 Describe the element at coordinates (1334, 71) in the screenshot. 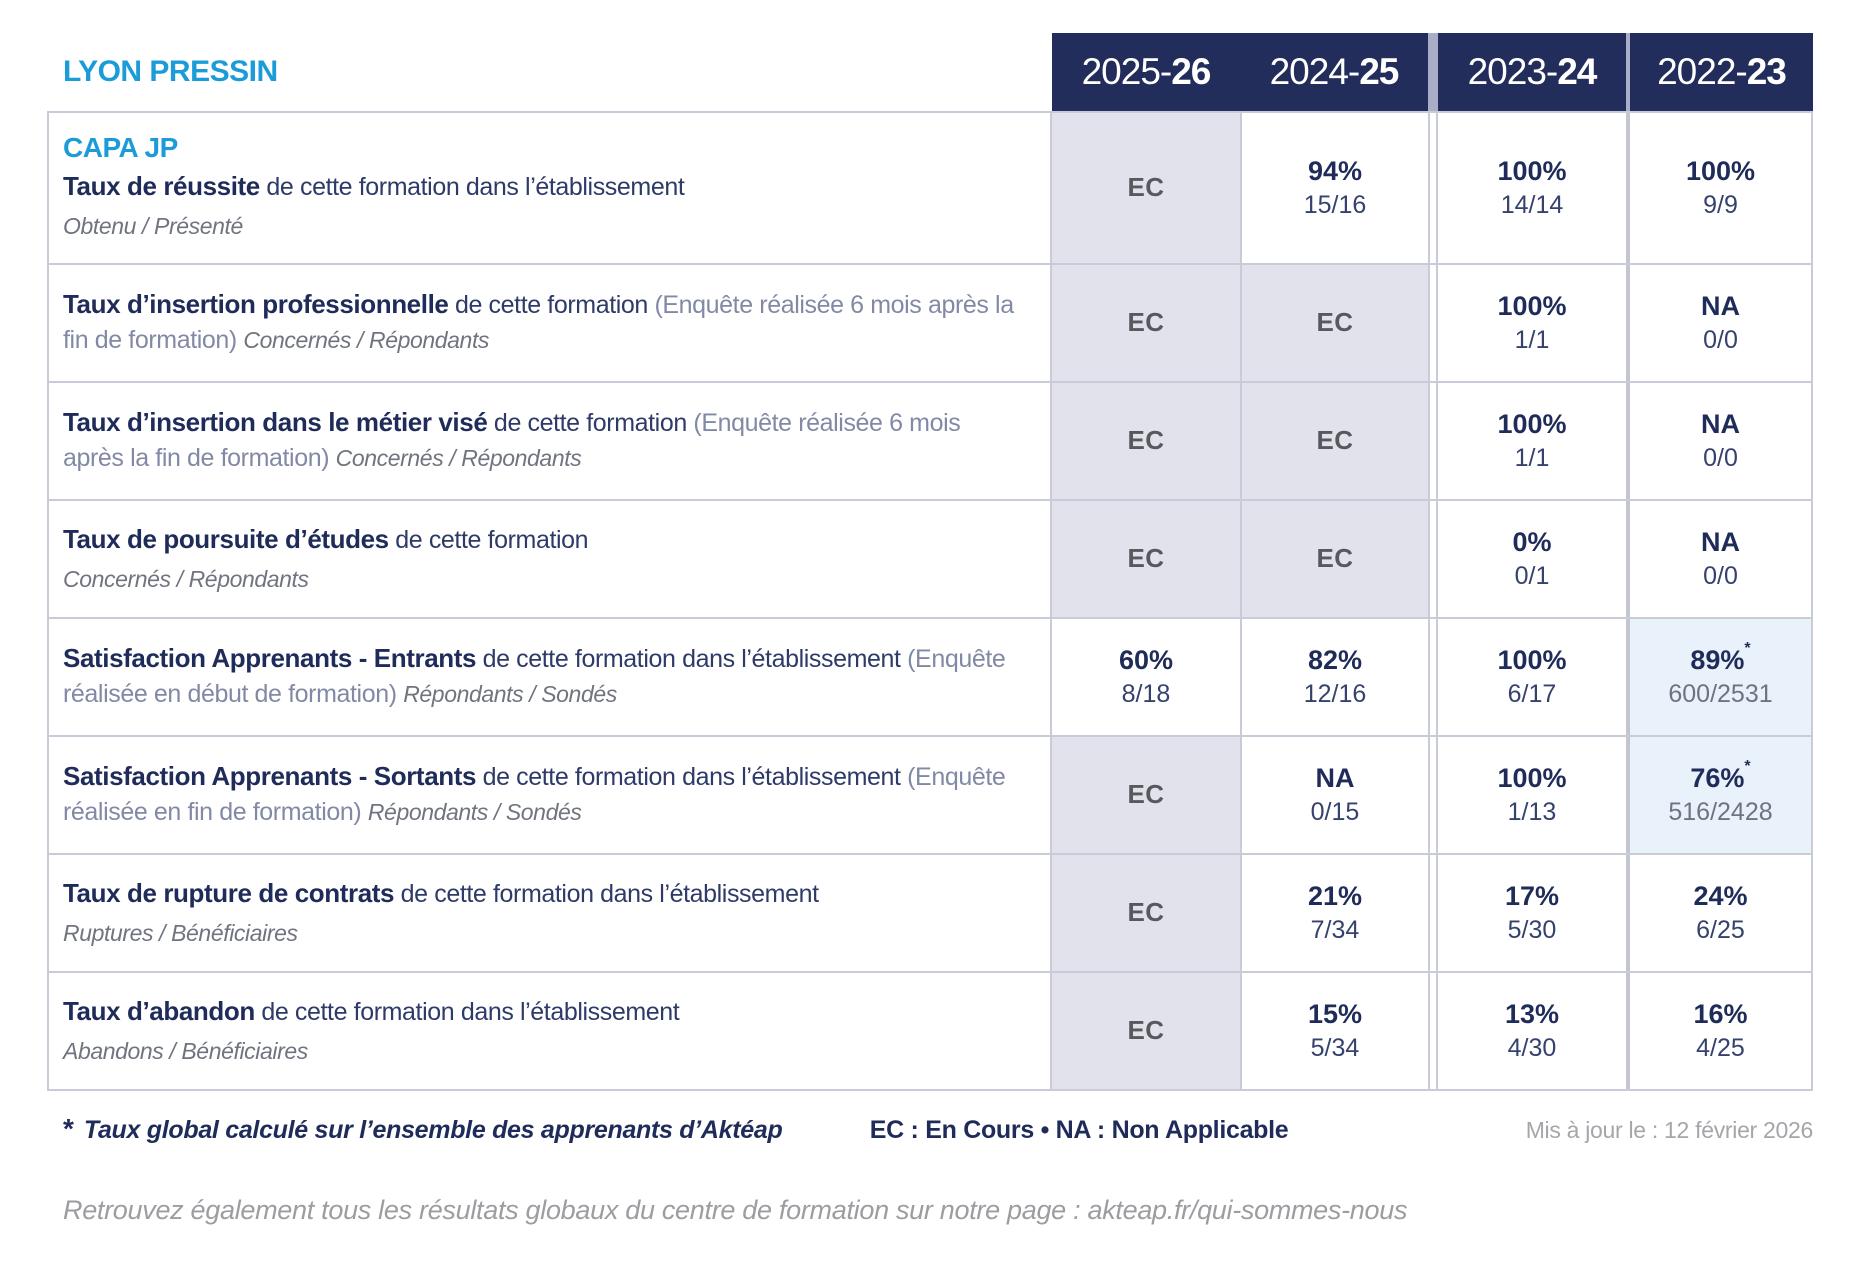

I see `year-header-2024-25: 2024-25` at that location.